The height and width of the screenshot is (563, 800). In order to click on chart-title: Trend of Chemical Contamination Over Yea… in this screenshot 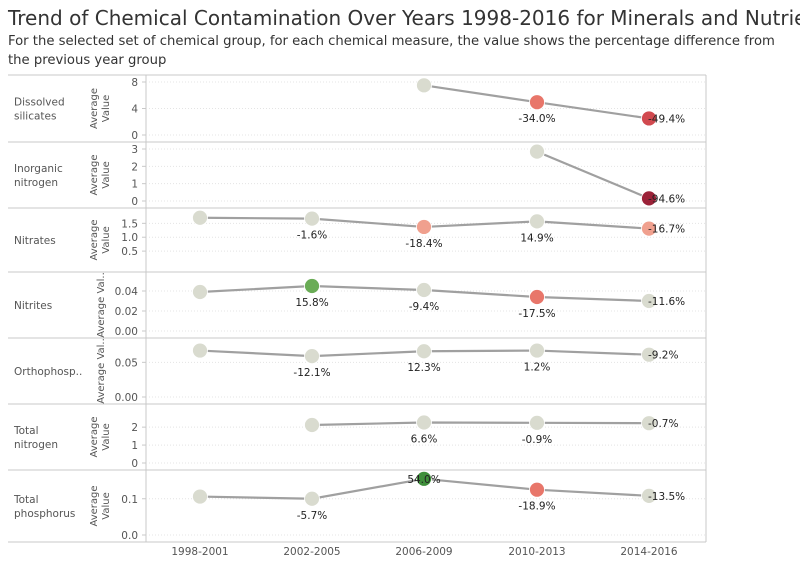, I will do `click(404, 18)`.